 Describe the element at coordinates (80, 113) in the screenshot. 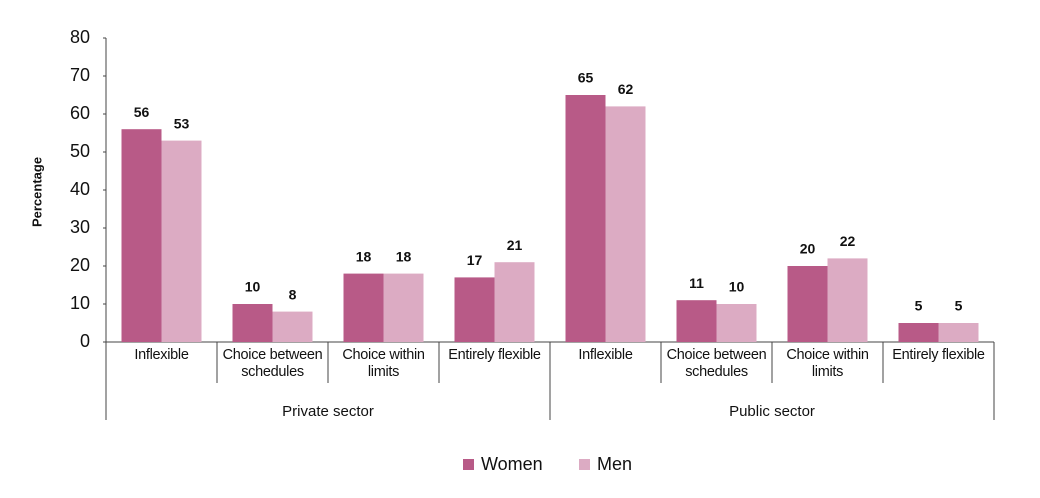

I see `y-tick-label: 60` at that location.